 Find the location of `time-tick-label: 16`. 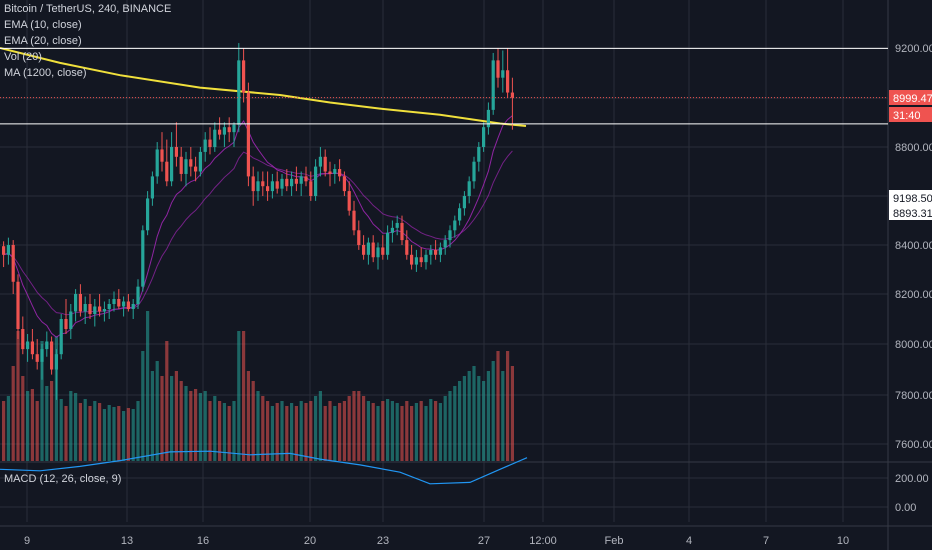

time-tick-label: 16 is located at coordinates (203, 541).